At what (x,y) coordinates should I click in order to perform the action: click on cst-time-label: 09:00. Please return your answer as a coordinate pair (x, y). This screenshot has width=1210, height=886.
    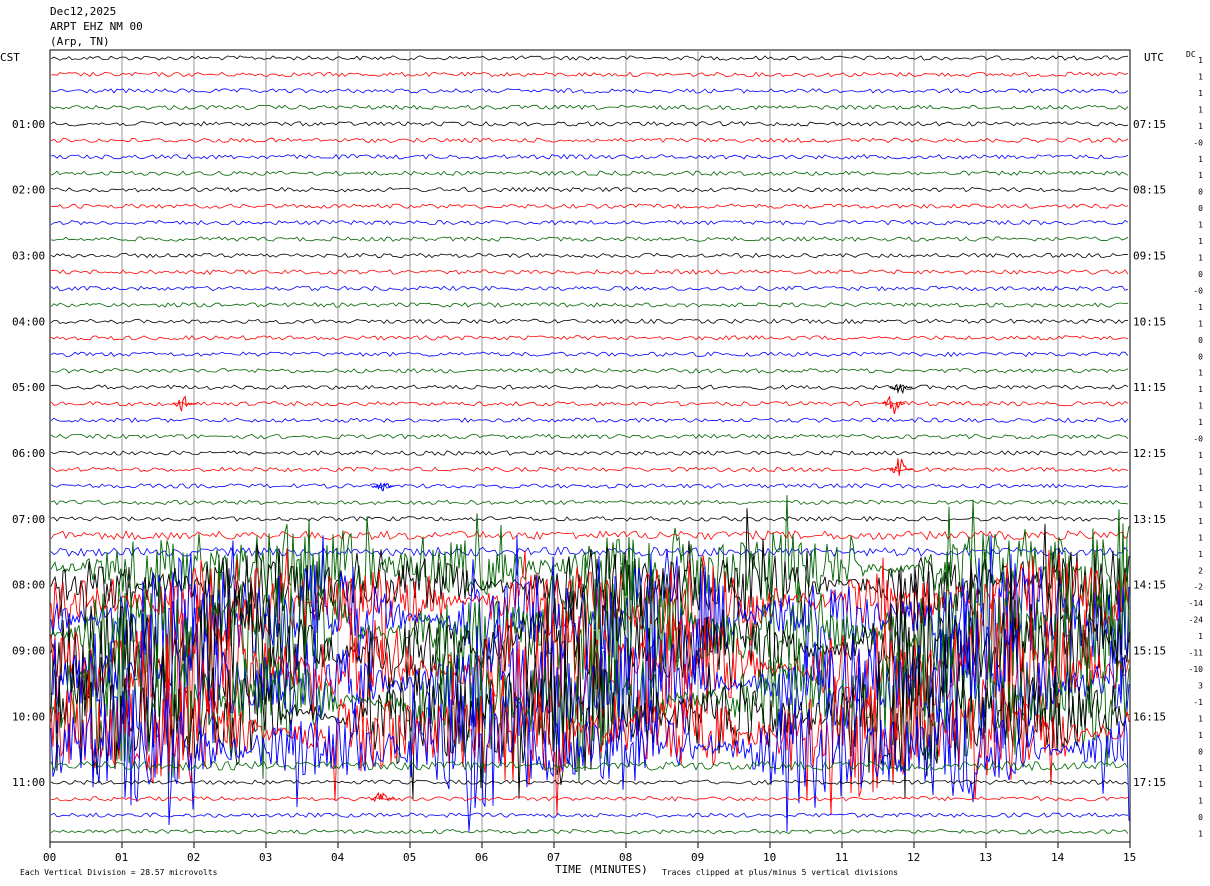
    Looking at the image, I should click on (28, 651).